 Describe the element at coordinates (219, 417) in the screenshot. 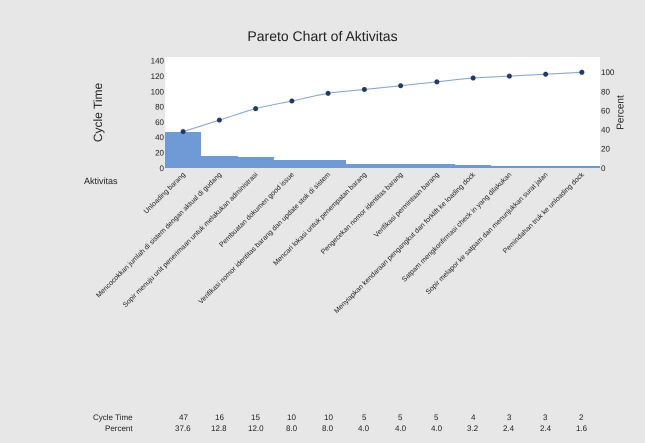

I see `data-label: 16` at that location.